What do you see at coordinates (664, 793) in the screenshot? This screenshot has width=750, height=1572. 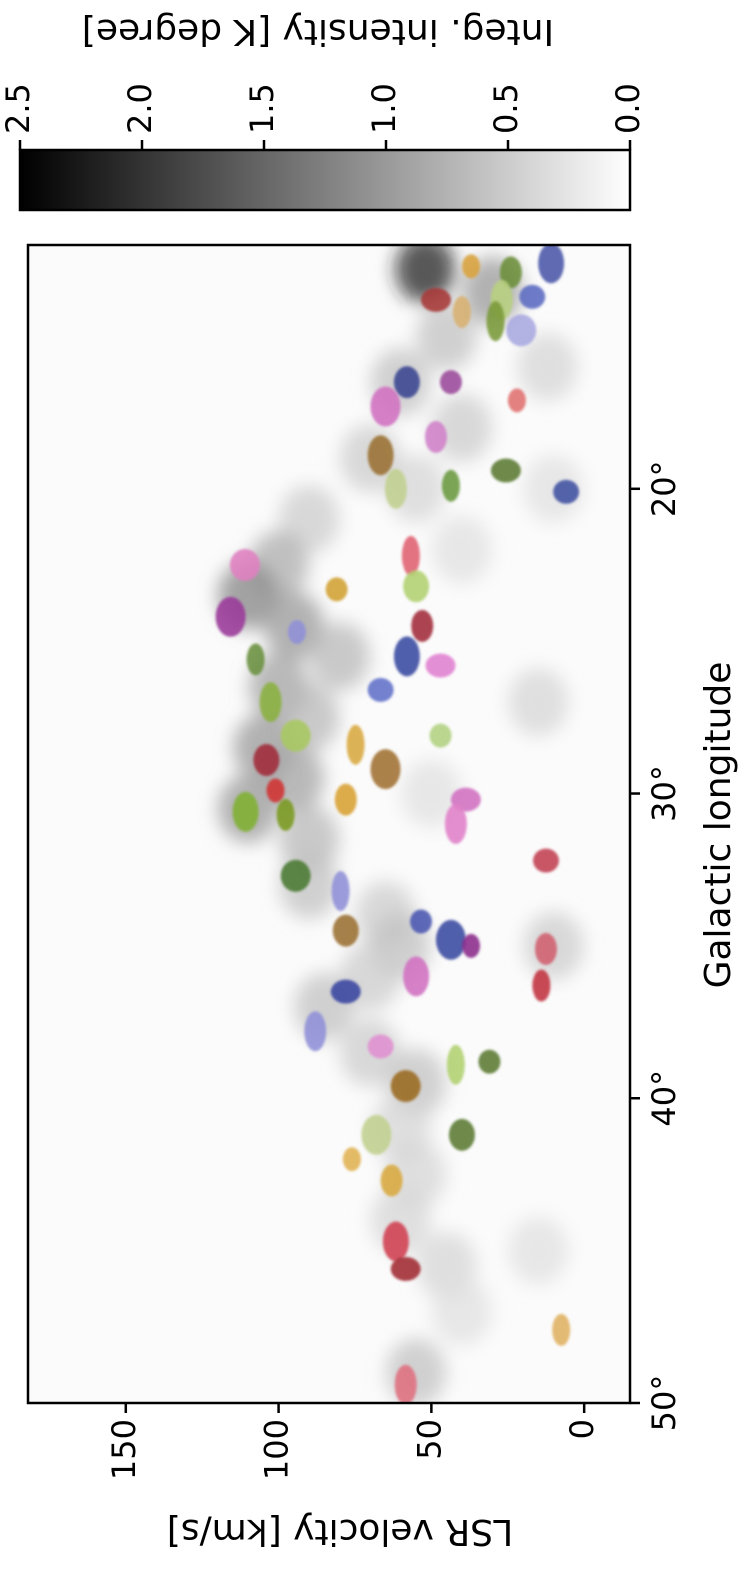 I see `x-tick-label: 30°` at bounding box center [664, 793].